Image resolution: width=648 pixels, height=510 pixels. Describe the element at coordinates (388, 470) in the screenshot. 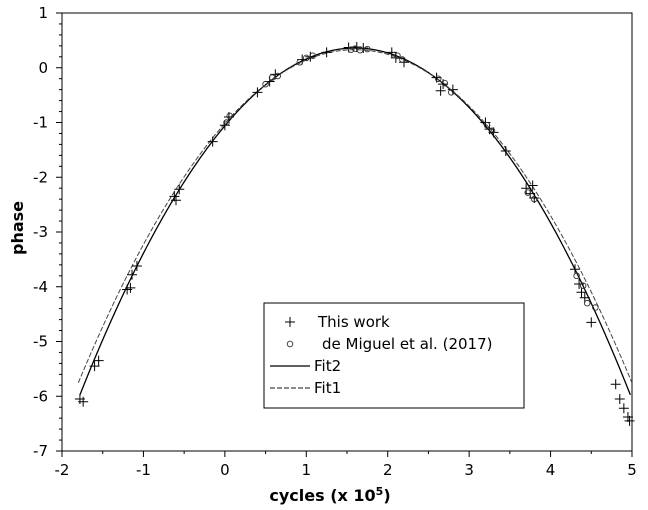

I see `x-tick-label: 2` at that location.